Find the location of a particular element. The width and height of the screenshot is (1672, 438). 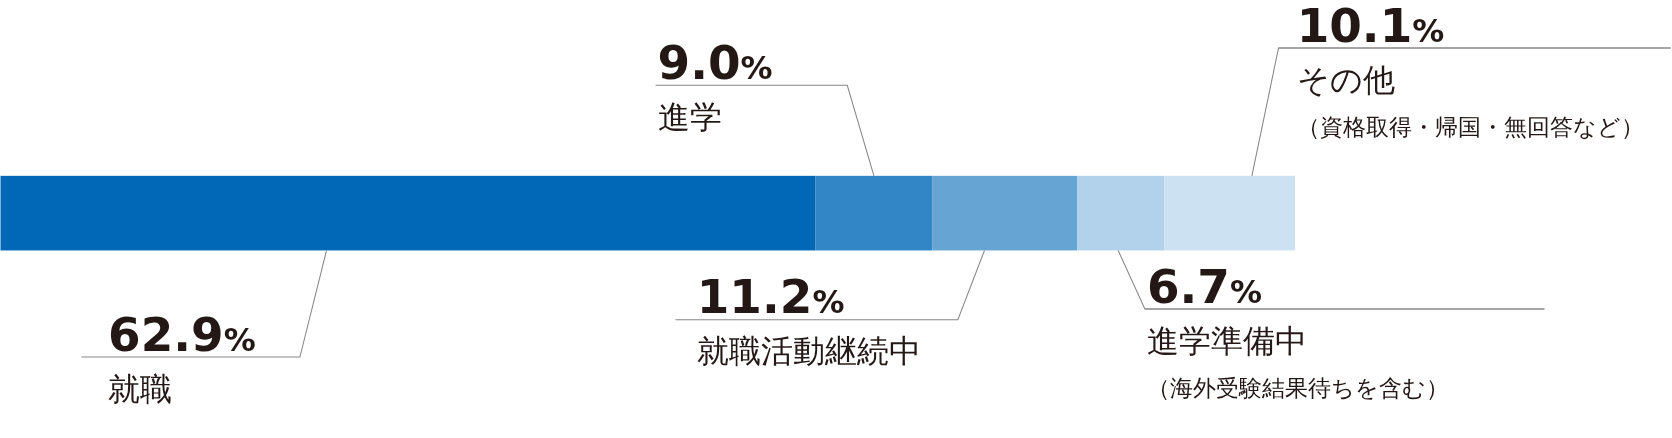

data-label: 9.0% is located at coordinates (715, 62).